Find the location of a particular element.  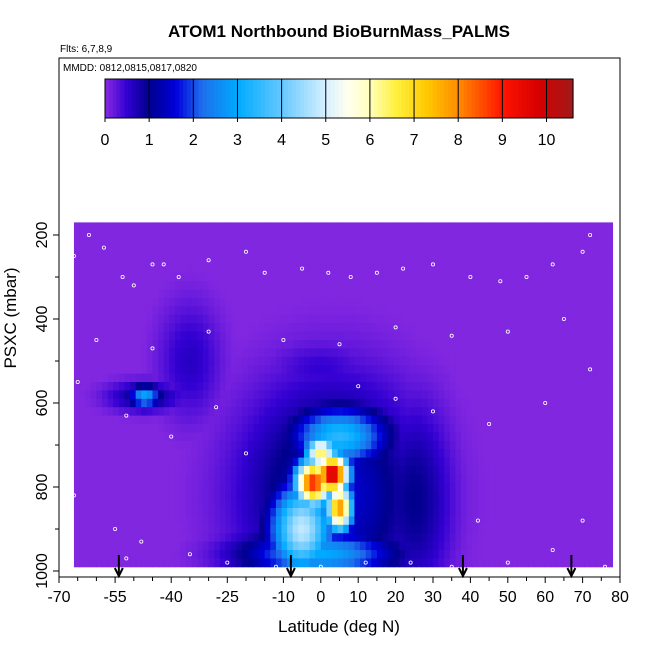

colorbar-swatch is located at coordinates (540, 98).